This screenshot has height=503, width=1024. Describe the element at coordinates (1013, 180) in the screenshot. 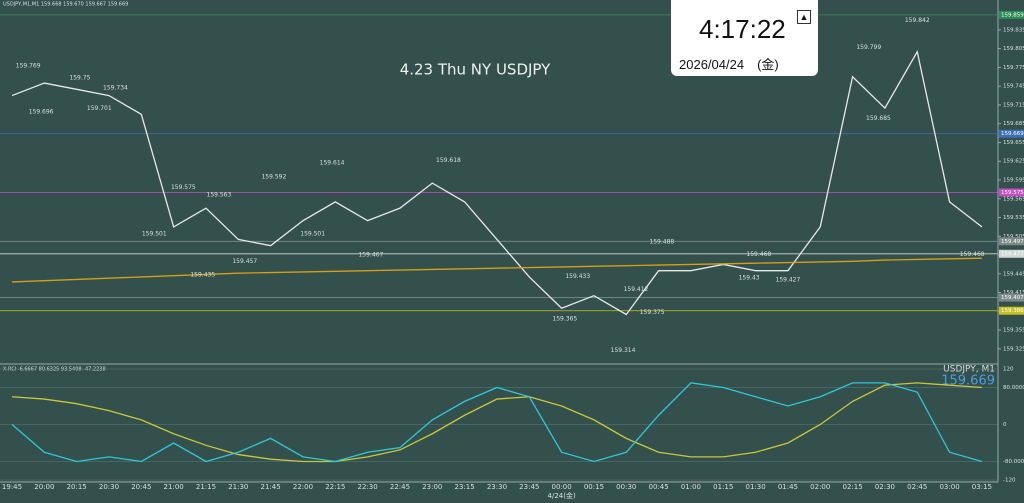

I see `y-tick-label: 159.595` at that location.